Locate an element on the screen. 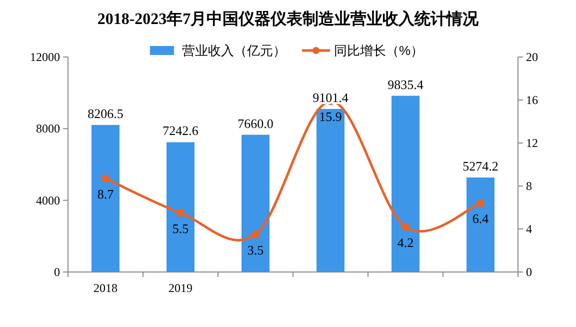 This screenshot has width=576, height=327. data-label: 9835.4 is located at coordinates (406, 84).